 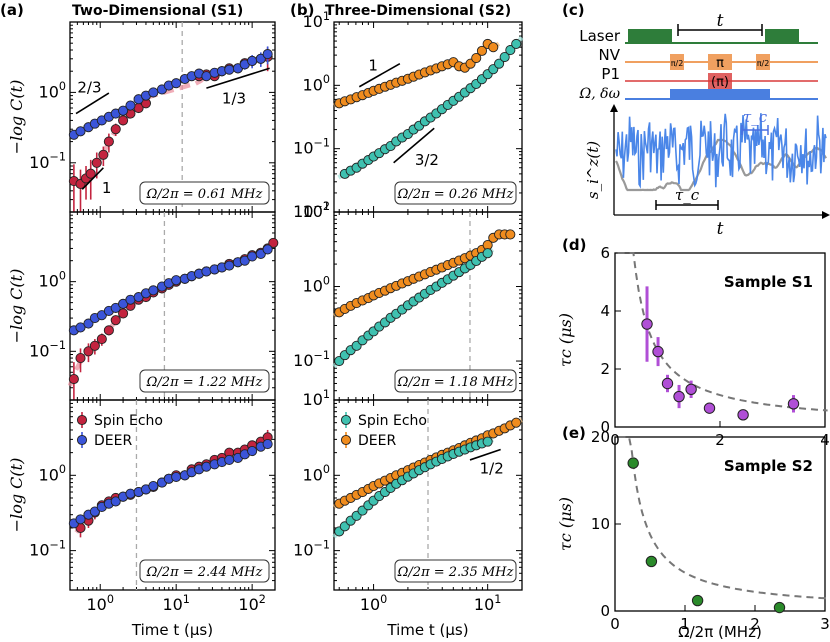 I want to click on frequency-annotation: Ω/2π = 0.61 MHz, so click(x=204, y=194).